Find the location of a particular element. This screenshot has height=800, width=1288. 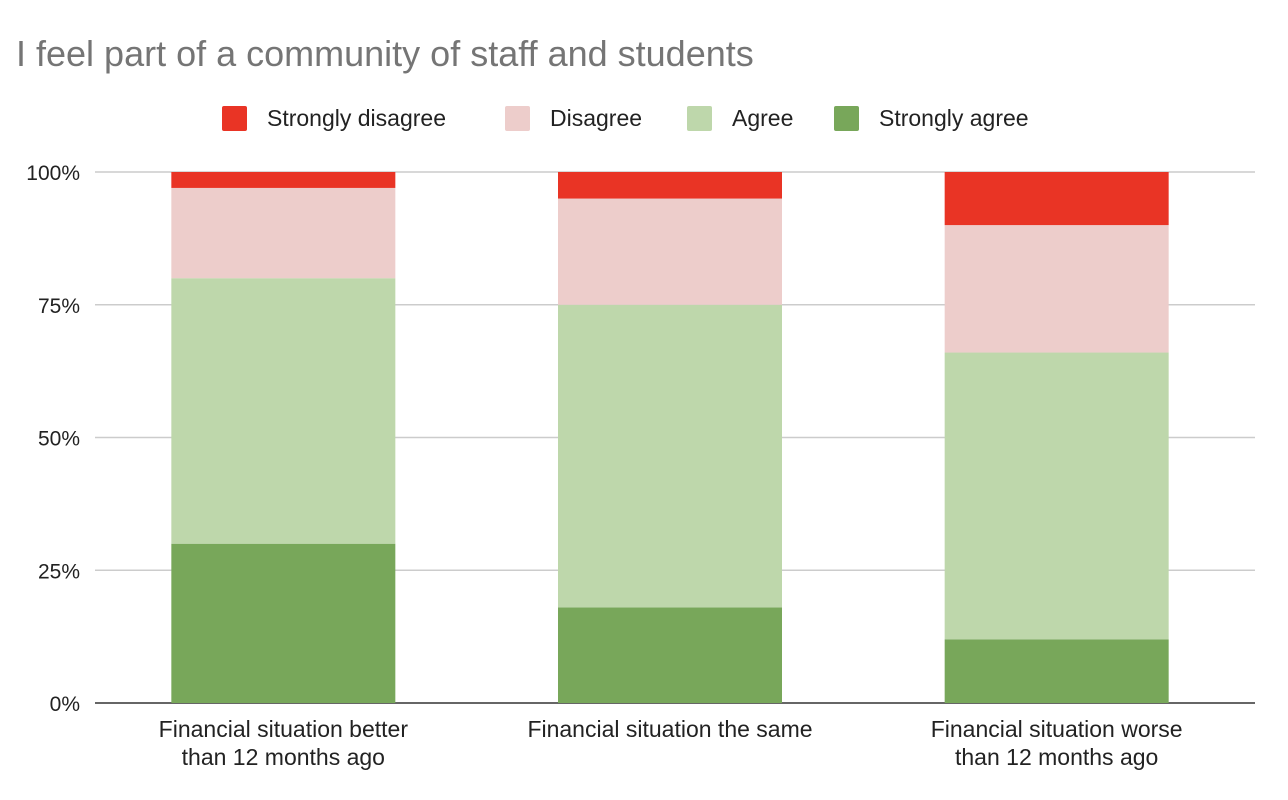

legend-label: Strongly agree is located at coordinates (954, 118).